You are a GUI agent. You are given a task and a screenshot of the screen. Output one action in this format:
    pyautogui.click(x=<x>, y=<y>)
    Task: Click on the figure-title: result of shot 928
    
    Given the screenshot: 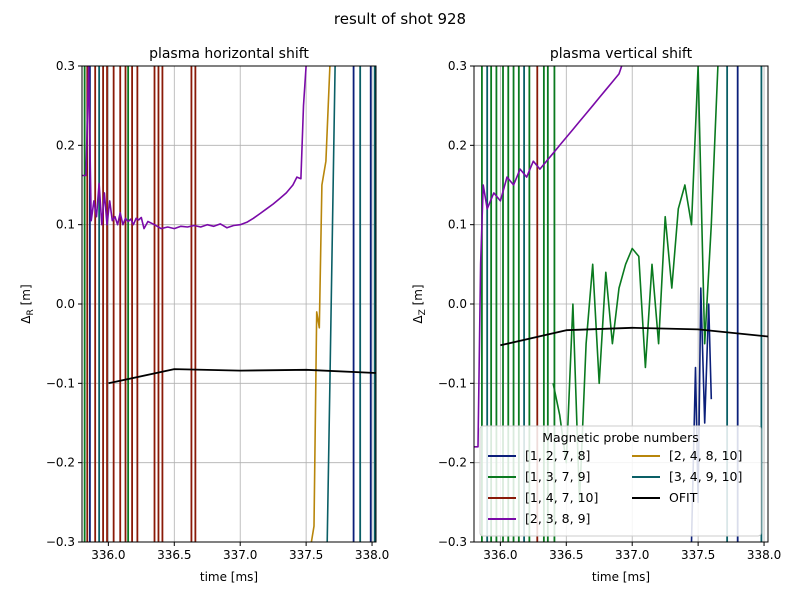 What is the action you would take?
    pyautogui.click(x=400, y=19)
    